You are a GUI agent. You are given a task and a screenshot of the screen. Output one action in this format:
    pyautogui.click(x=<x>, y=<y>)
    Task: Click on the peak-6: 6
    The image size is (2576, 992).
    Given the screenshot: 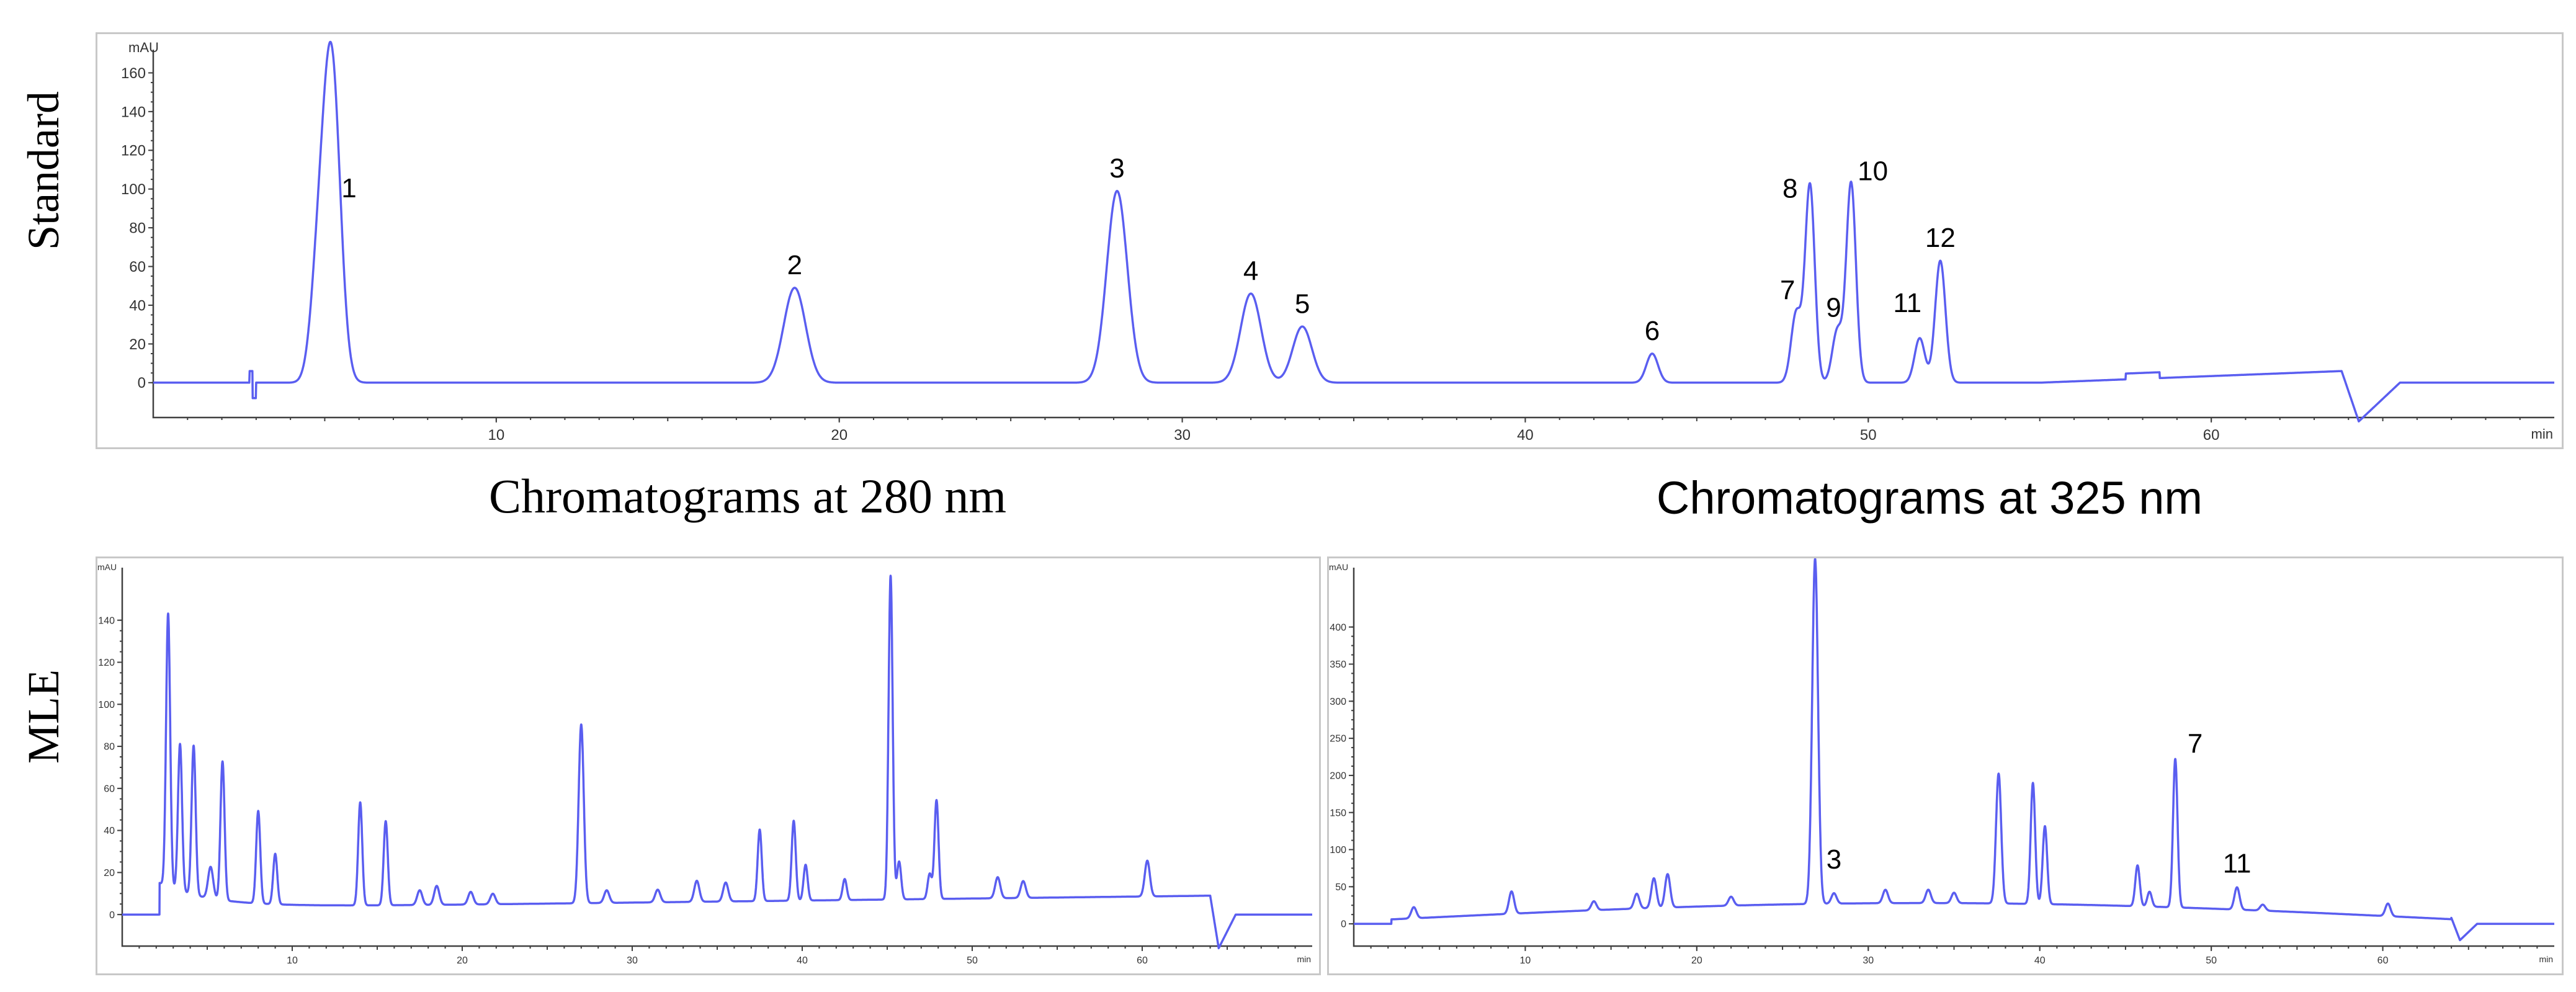 What is the action you would take?
    pyautogui.click(x=1652, y=331)
    